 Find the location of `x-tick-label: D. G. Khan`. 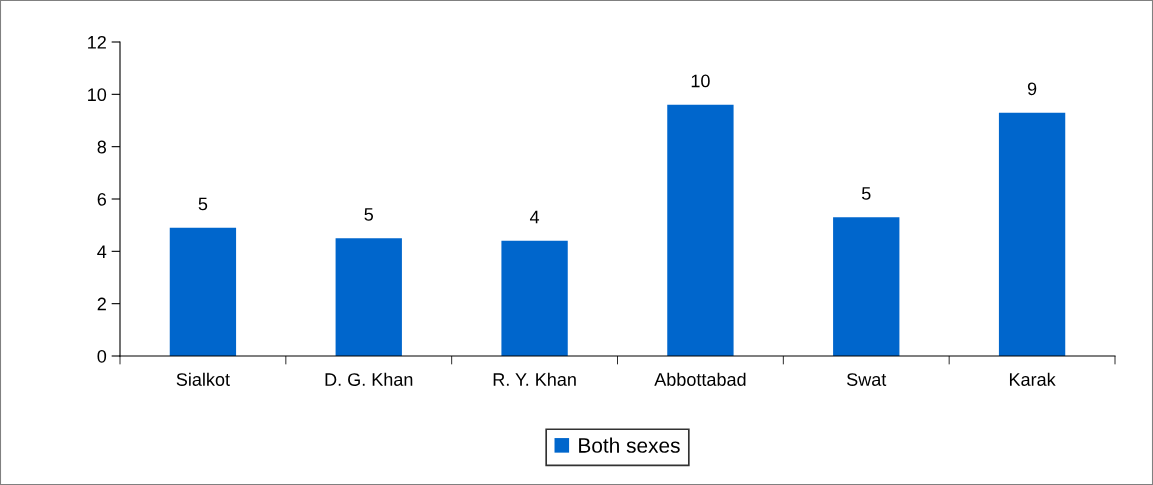

x-tick-label: D. G. Khan is located at coordinates (369, 379).